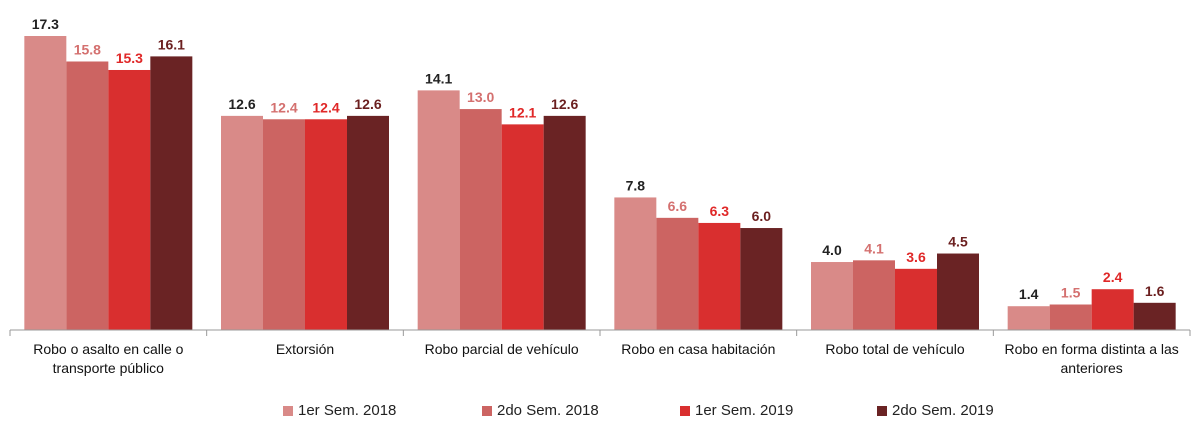 This screenshot has height=424, width=1203. Describe the element at coordinates (698, 349) in the screenshot. I see `x-tick-label: Robo en casa habitación` at that location.